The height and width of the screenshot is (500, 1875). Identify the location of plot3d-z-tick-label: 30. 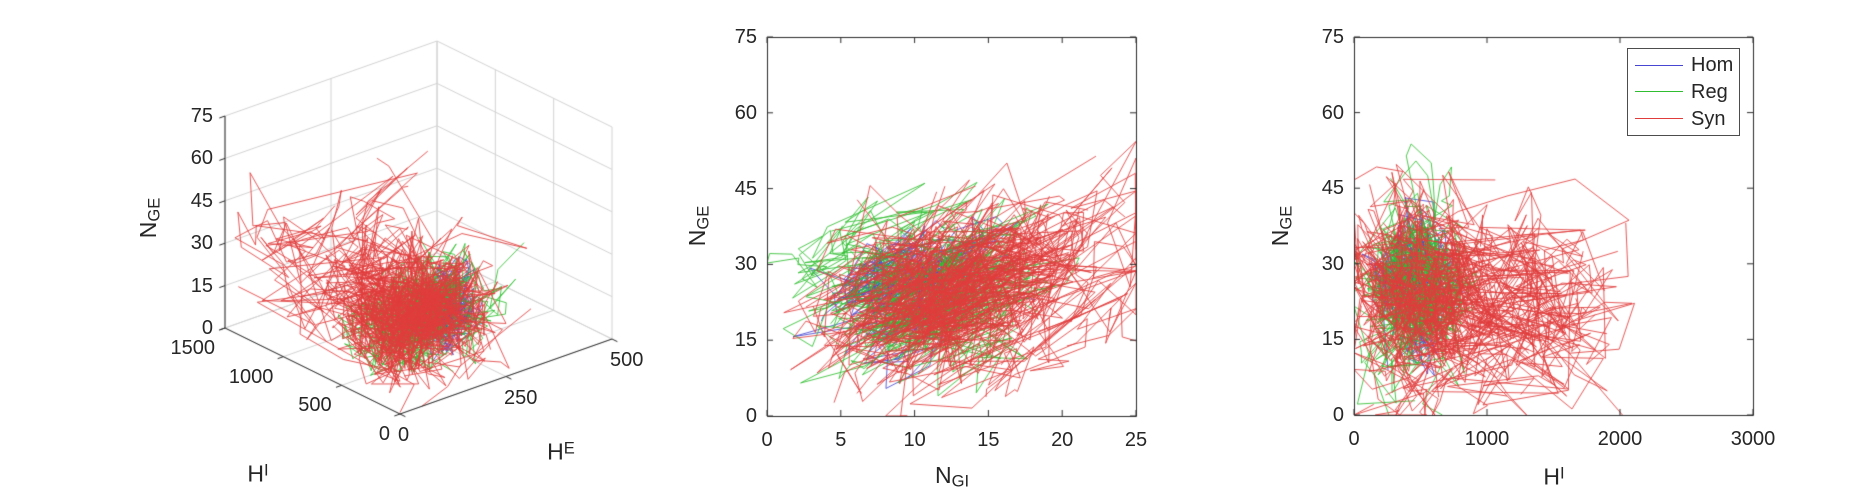
(201, 243).